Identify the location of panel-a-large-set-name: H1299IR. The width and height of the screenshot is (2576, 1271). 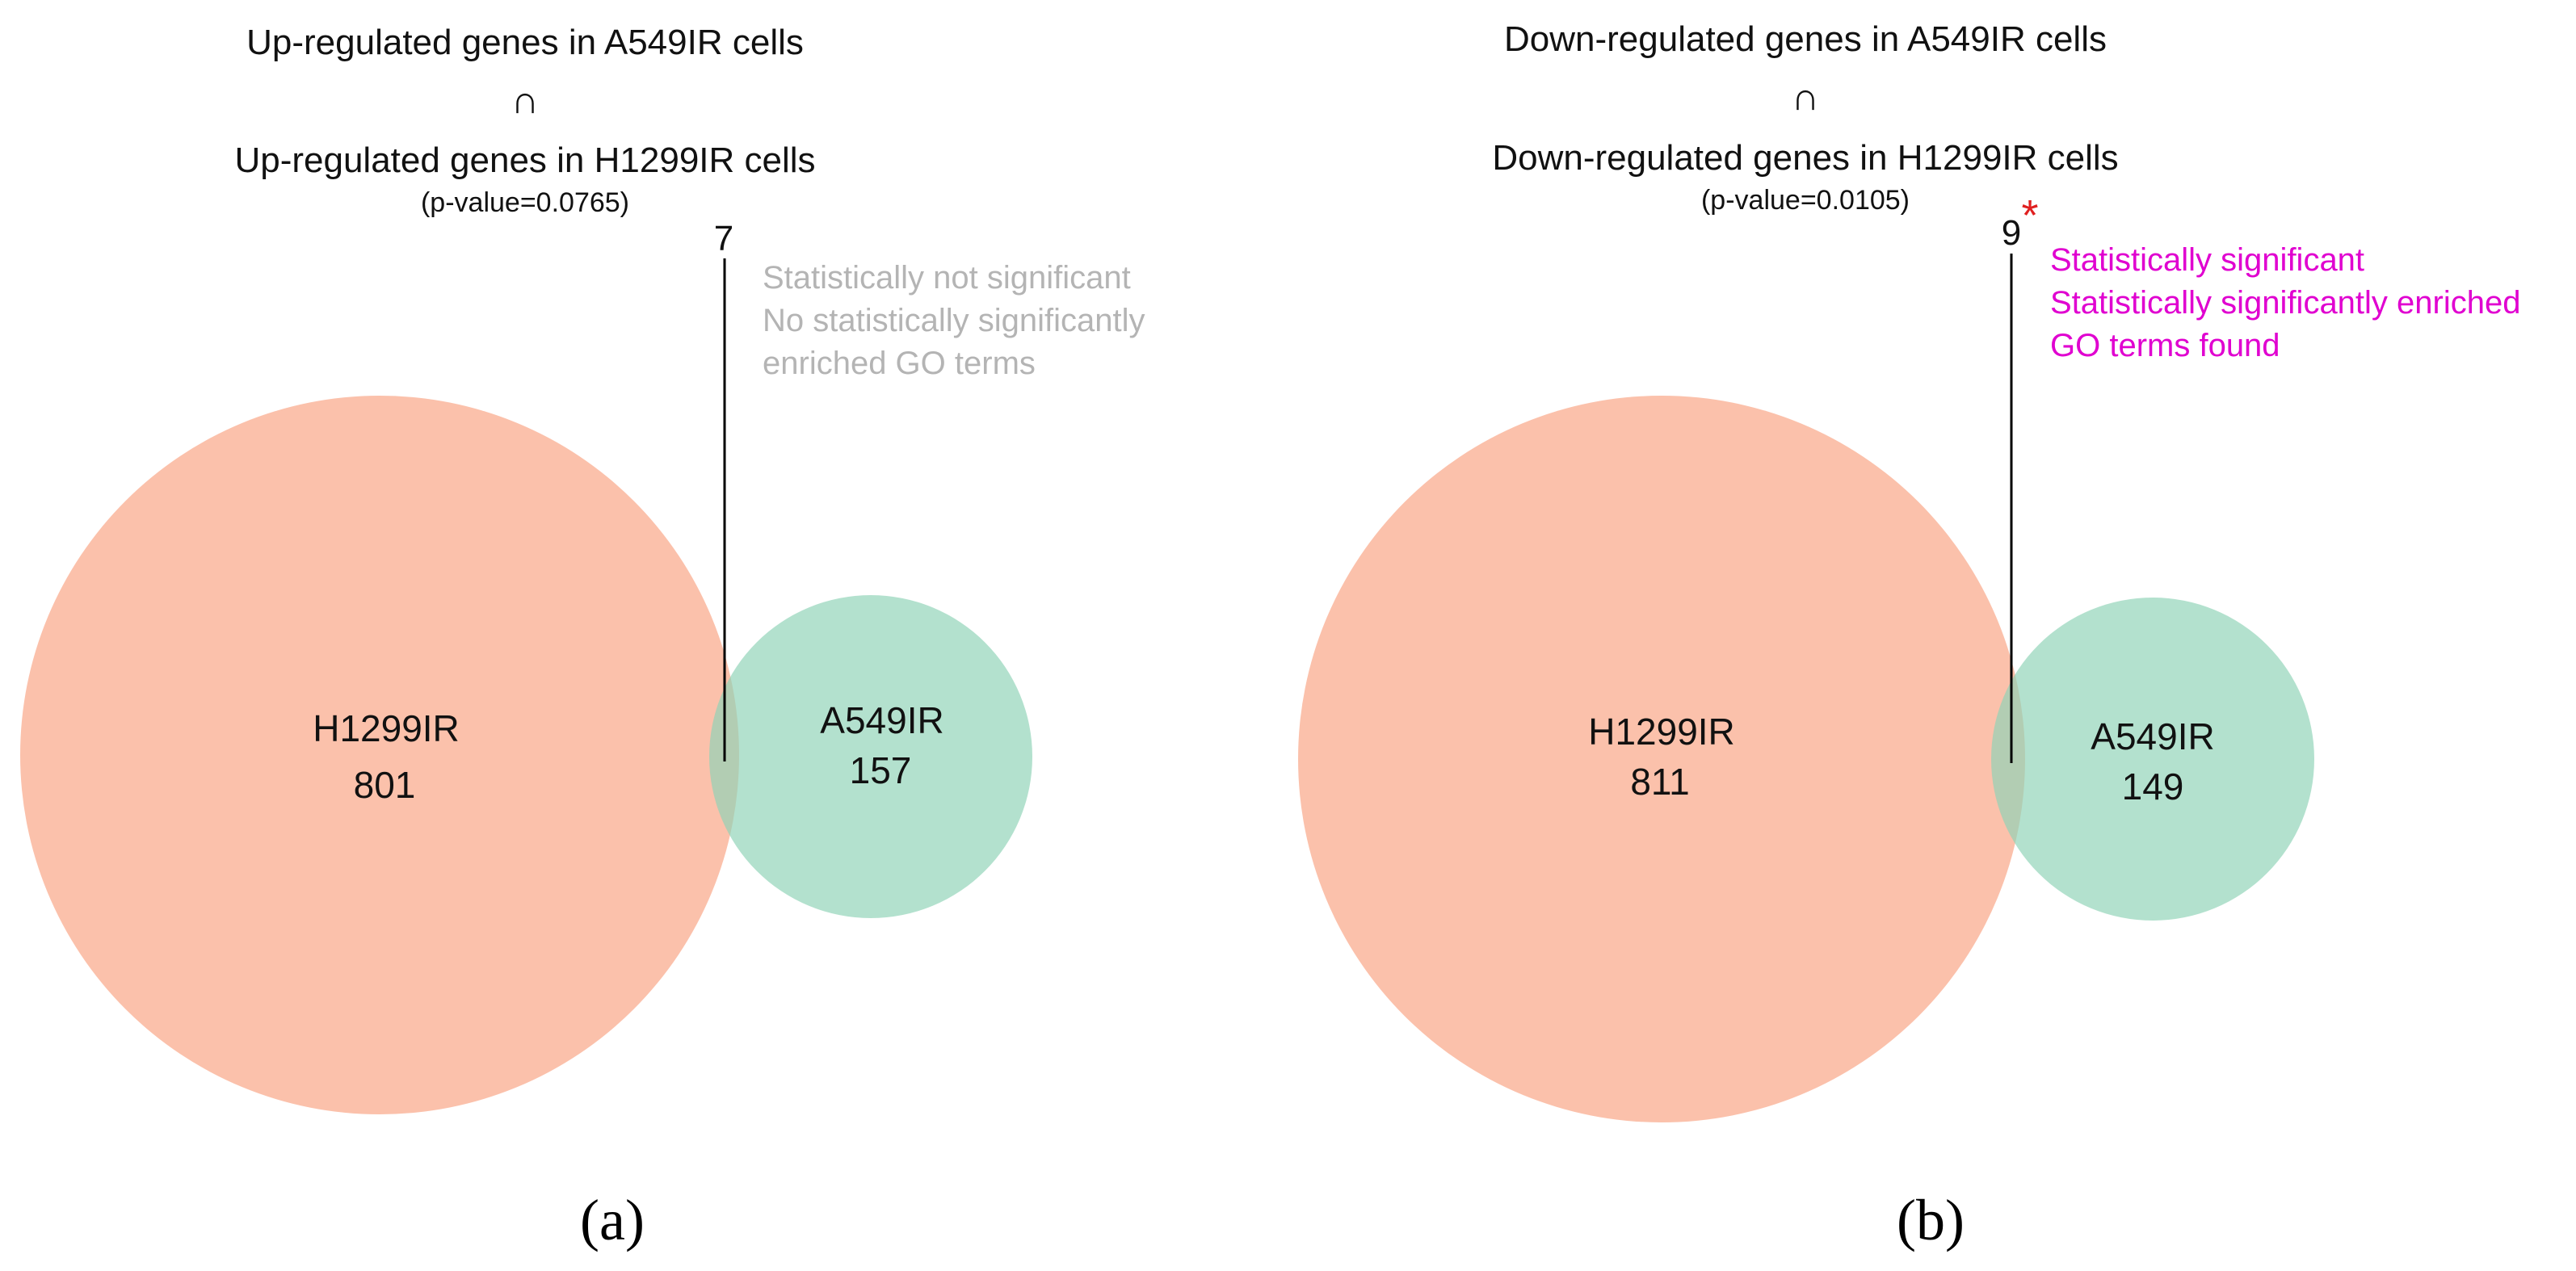
(387, 728).